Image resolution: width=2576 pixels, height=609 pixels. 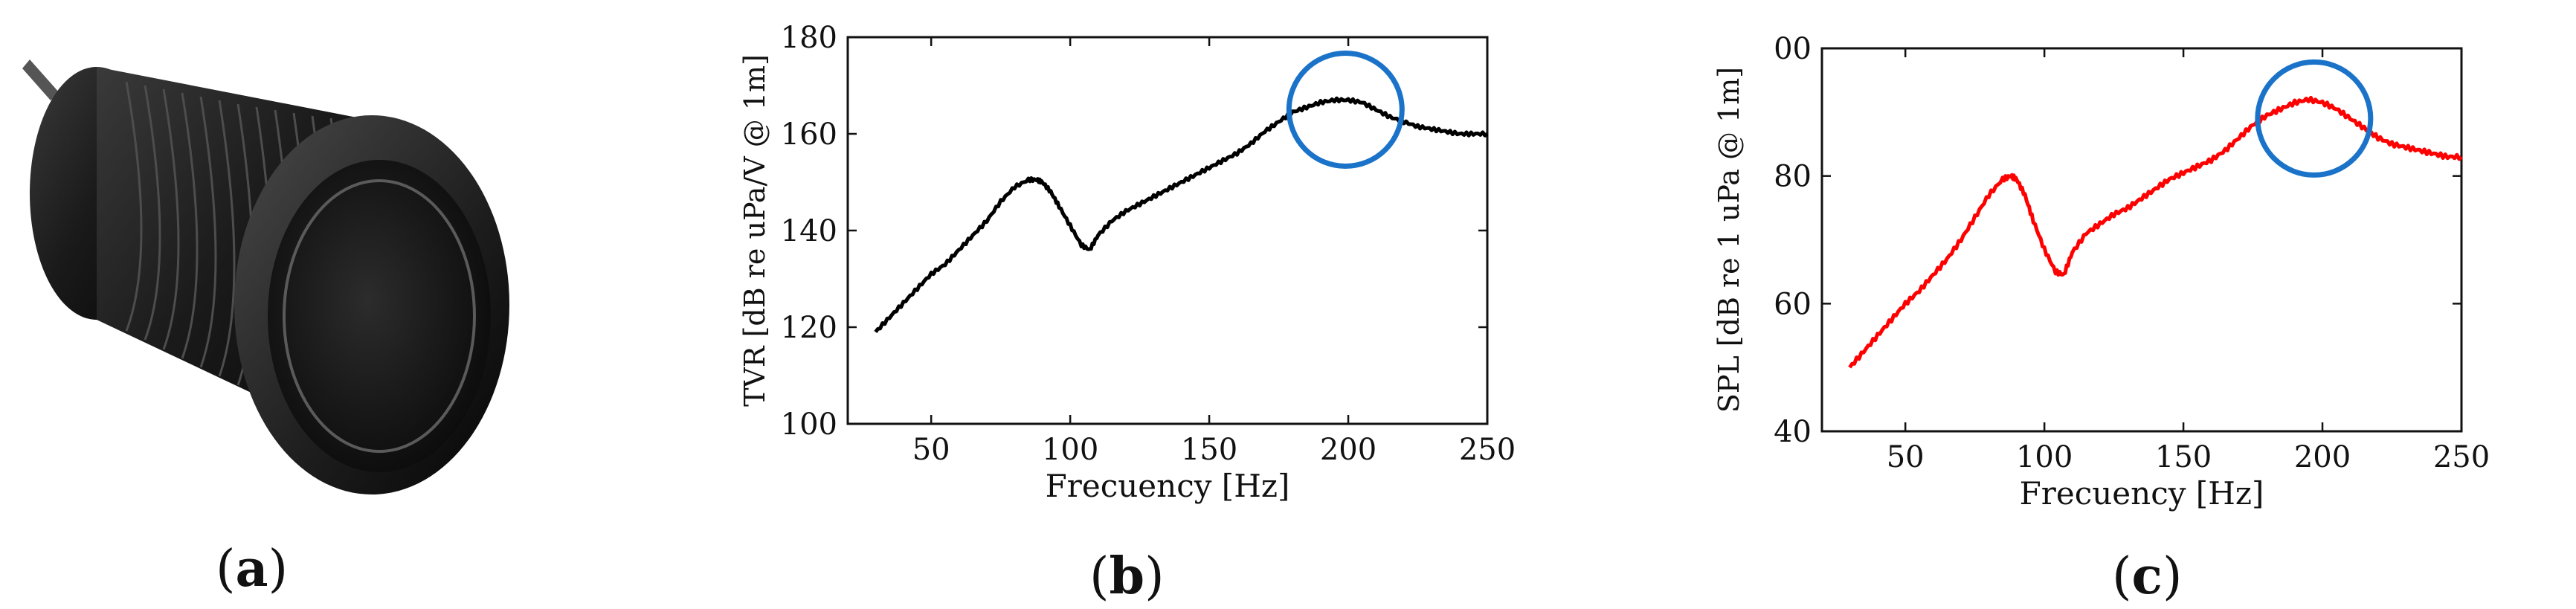 I want to click on transducer-face, so click(x=379, y=316).